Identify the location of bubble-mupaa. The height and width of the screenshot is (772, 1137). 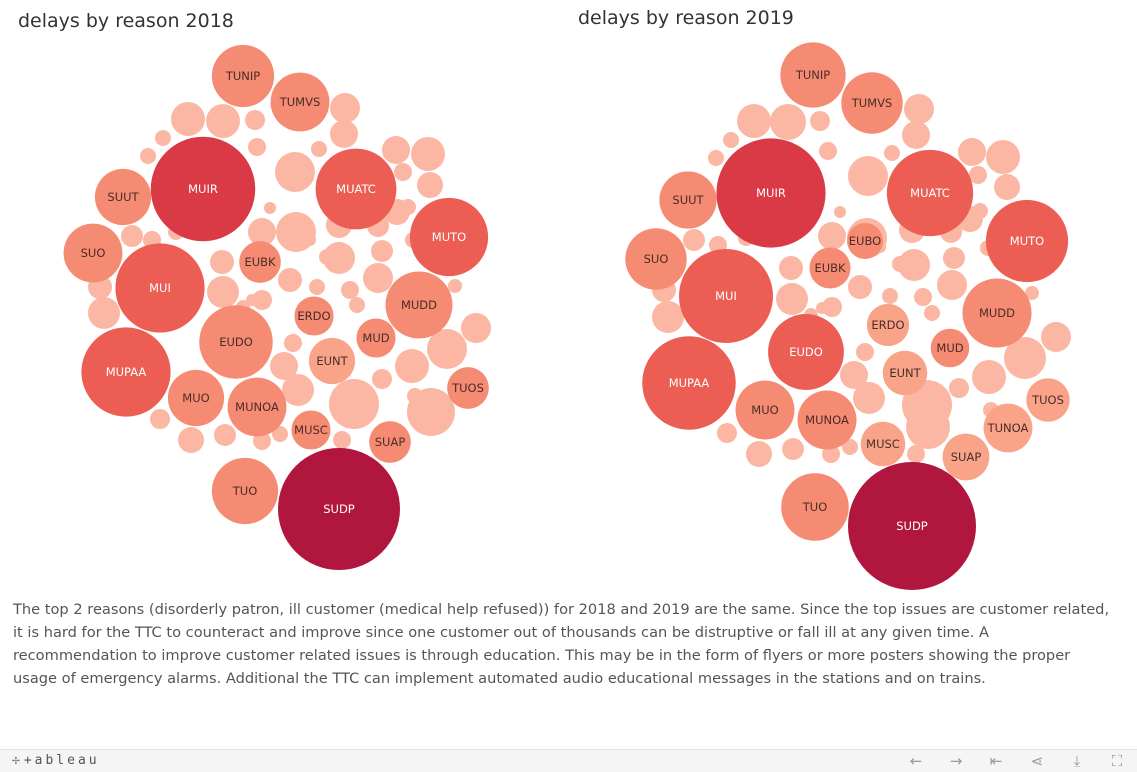
(689, 383).